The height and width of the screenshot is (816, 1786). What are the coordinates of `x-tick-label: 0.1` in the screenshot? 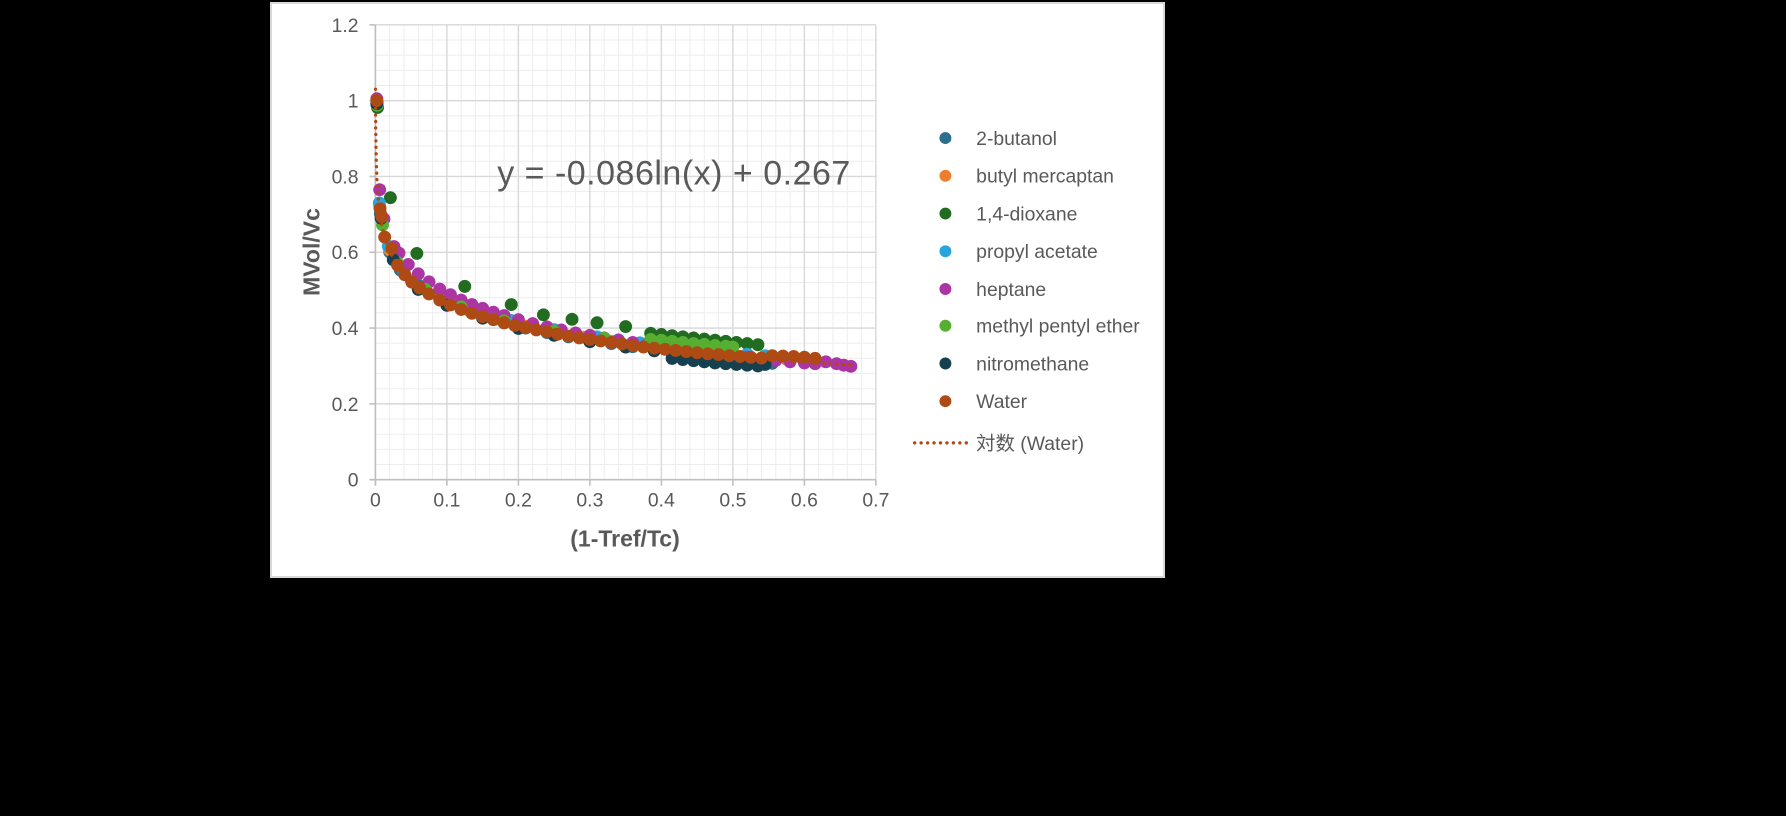 It's located at (446, 500).